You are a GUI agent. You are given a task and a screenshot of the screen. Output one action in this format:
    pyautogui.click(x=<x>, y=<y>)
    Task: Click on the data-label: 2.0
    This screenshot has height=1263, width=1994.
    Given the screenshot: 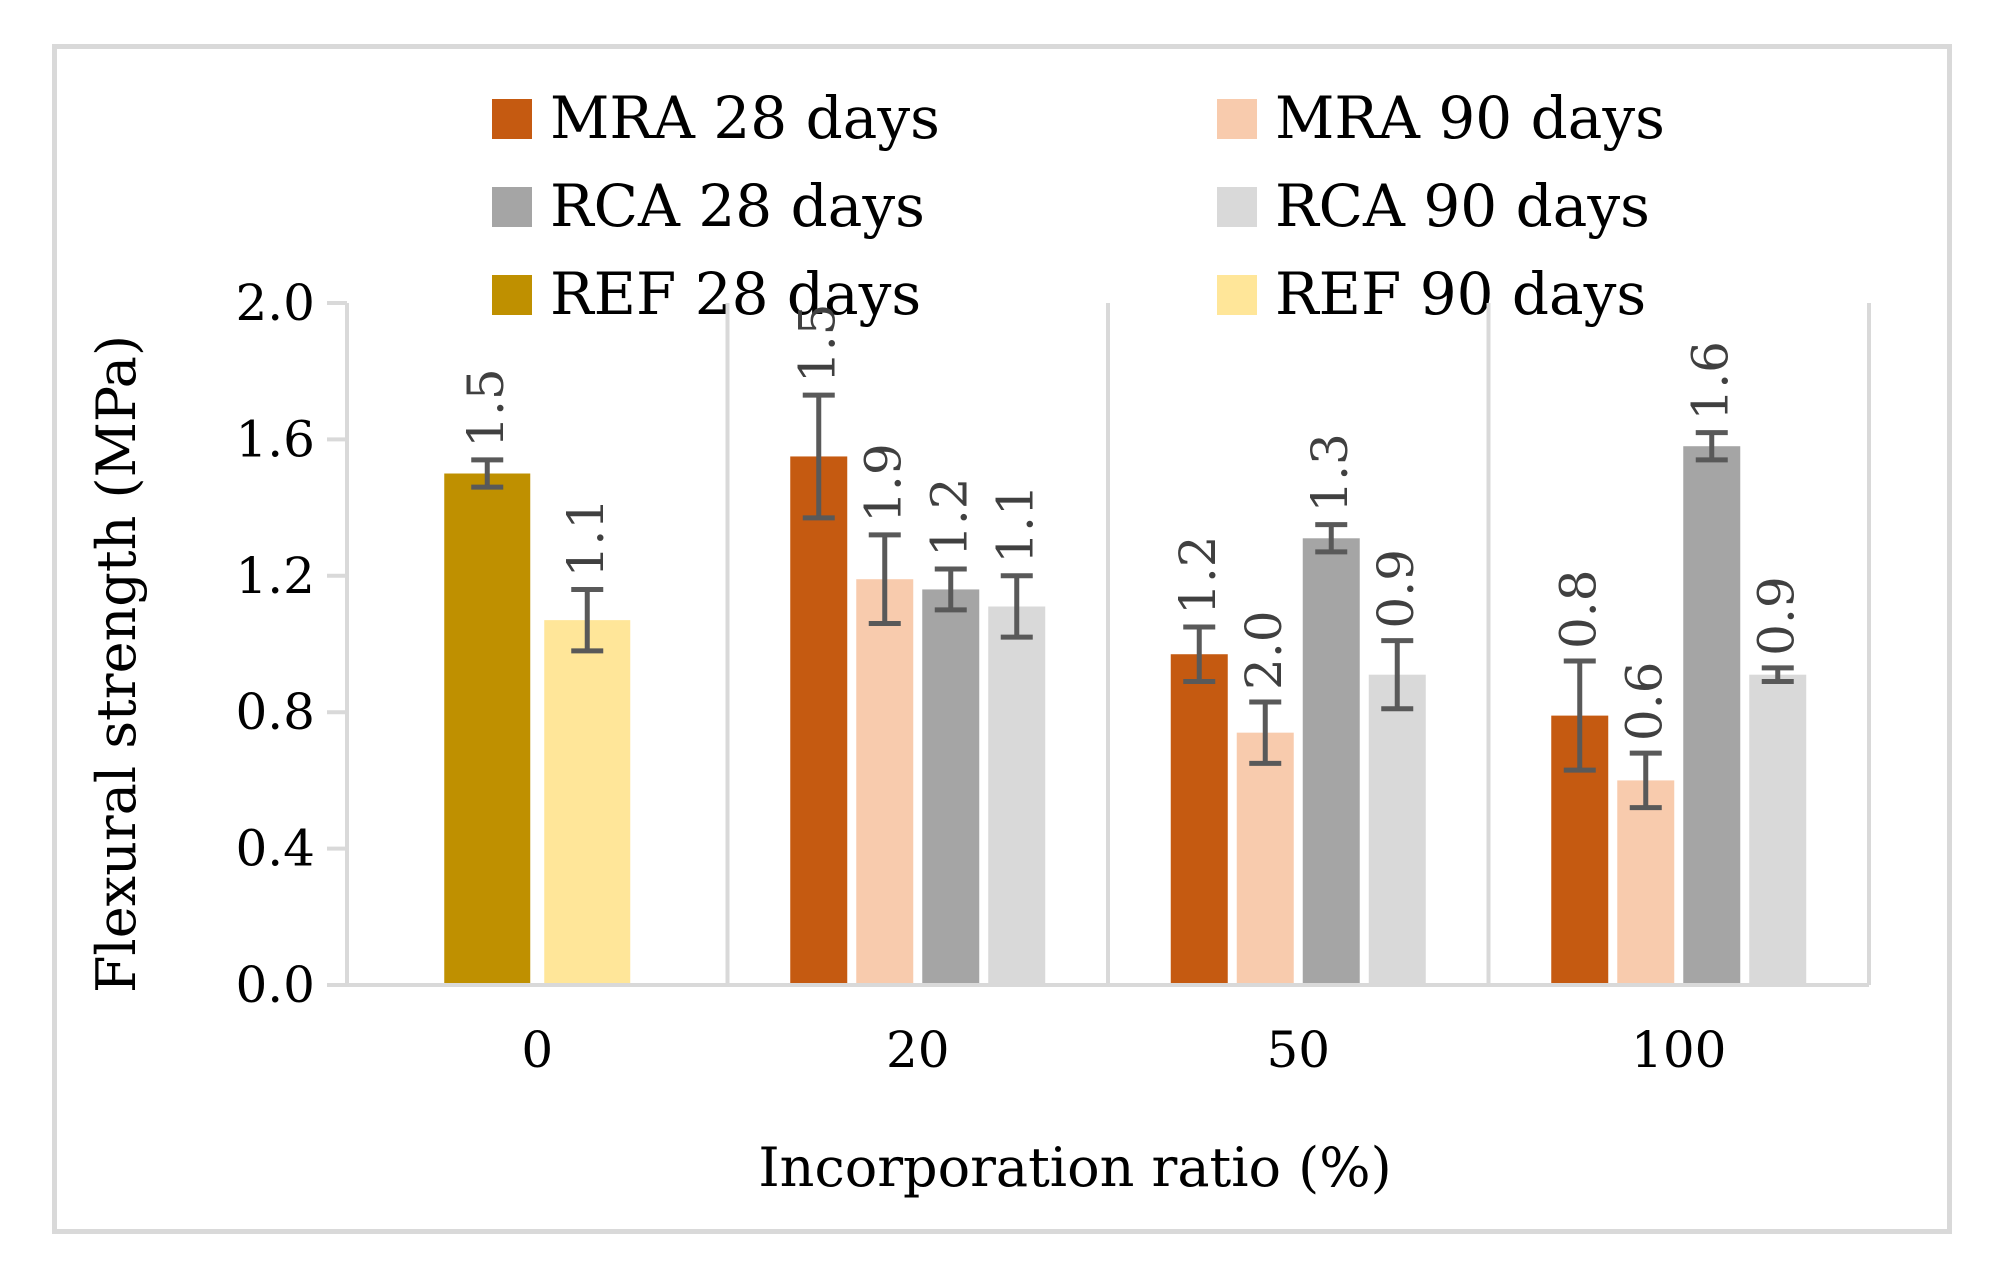 What is the action you would take?
    pyautogui.click(x=1264, y=650)
    